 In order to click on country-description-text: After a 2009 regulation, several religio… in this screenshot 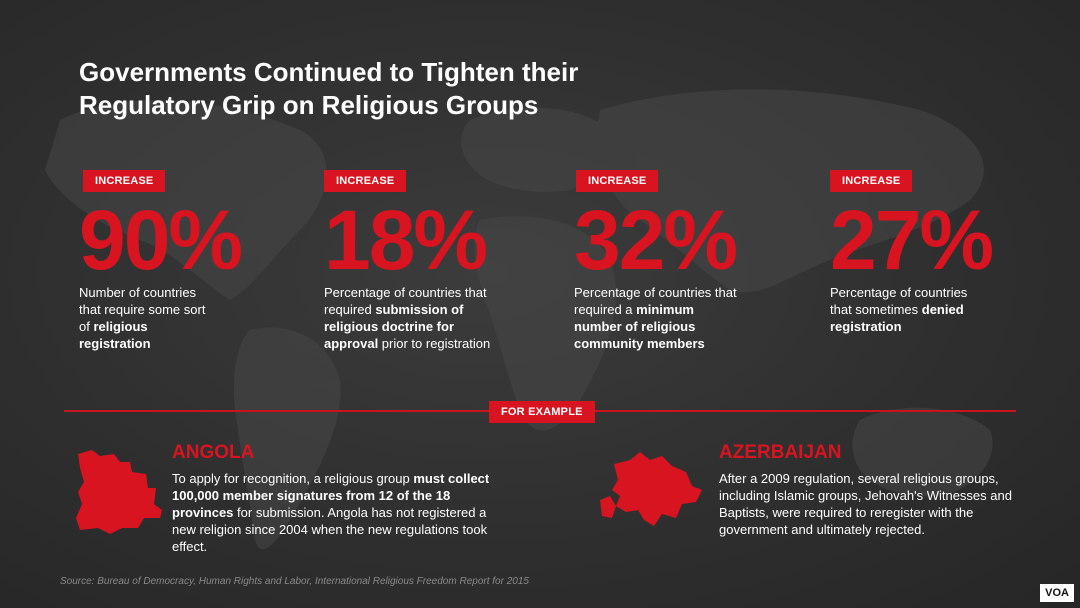, I will do `click(865, 504)`.